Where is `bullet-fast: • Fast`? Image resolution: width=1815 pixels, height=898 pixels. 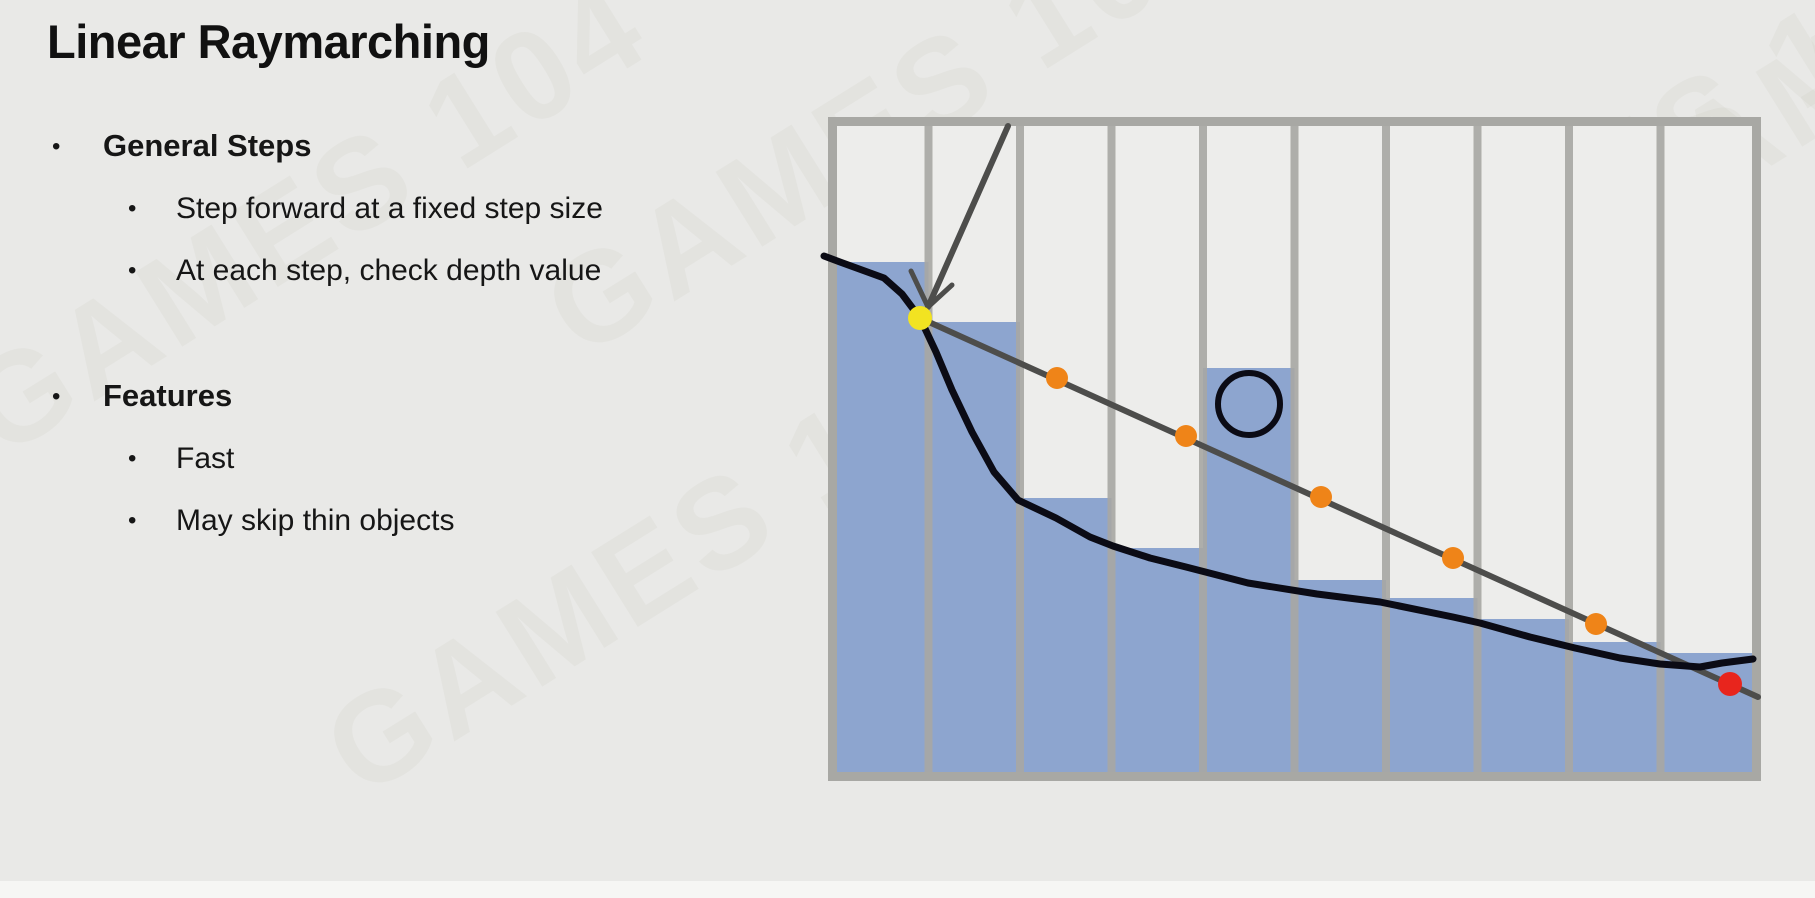
bullet-fast: • Fast is located at coordinates (181, 459).